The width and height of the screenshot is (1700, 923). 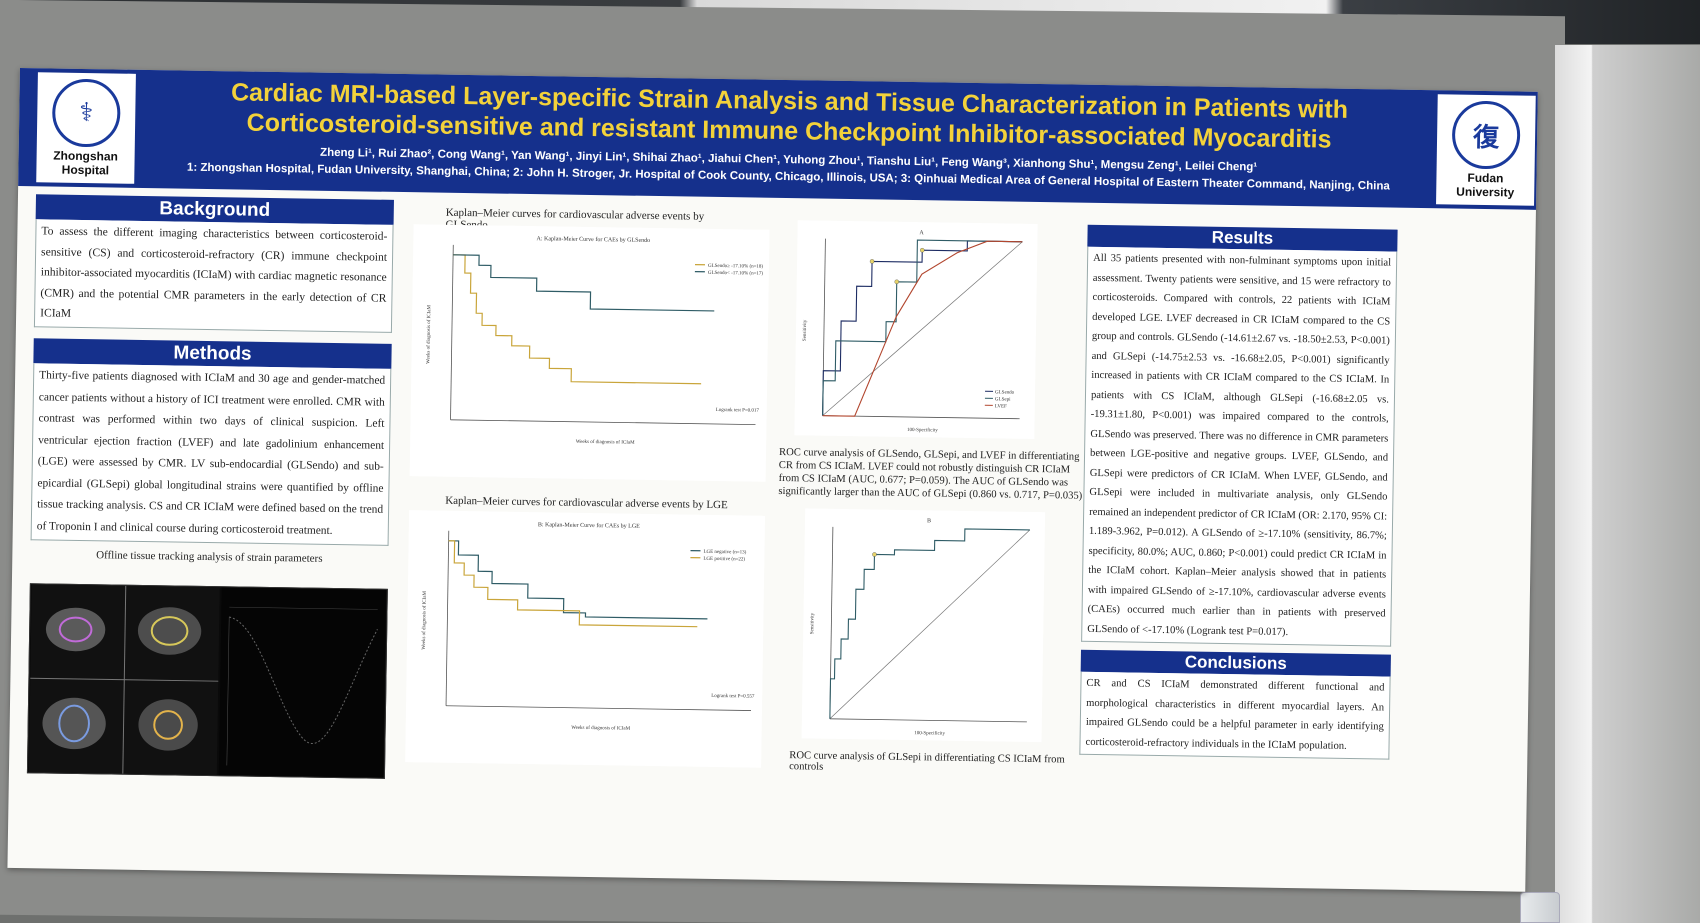 I want to click on roc1-reference-line, so click(x=922, y=328).